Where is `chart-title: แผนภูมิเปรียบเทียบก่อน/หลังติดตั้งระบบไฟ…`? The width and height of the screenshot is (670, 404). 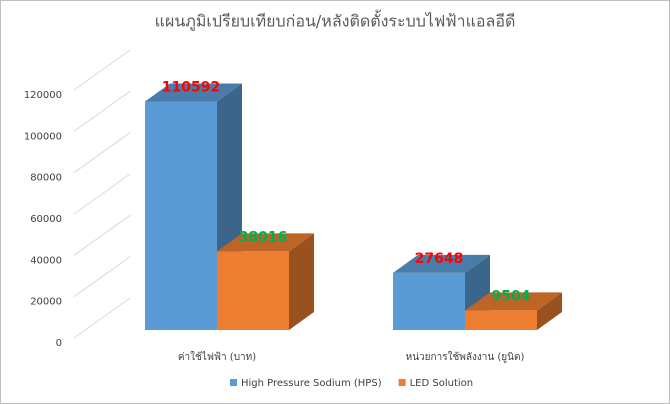 chart-title: แผนภูมิเปรียบเทียบก่อน/หลังติดตั้งระบบไฟ… is located at coordinates (335, 21).